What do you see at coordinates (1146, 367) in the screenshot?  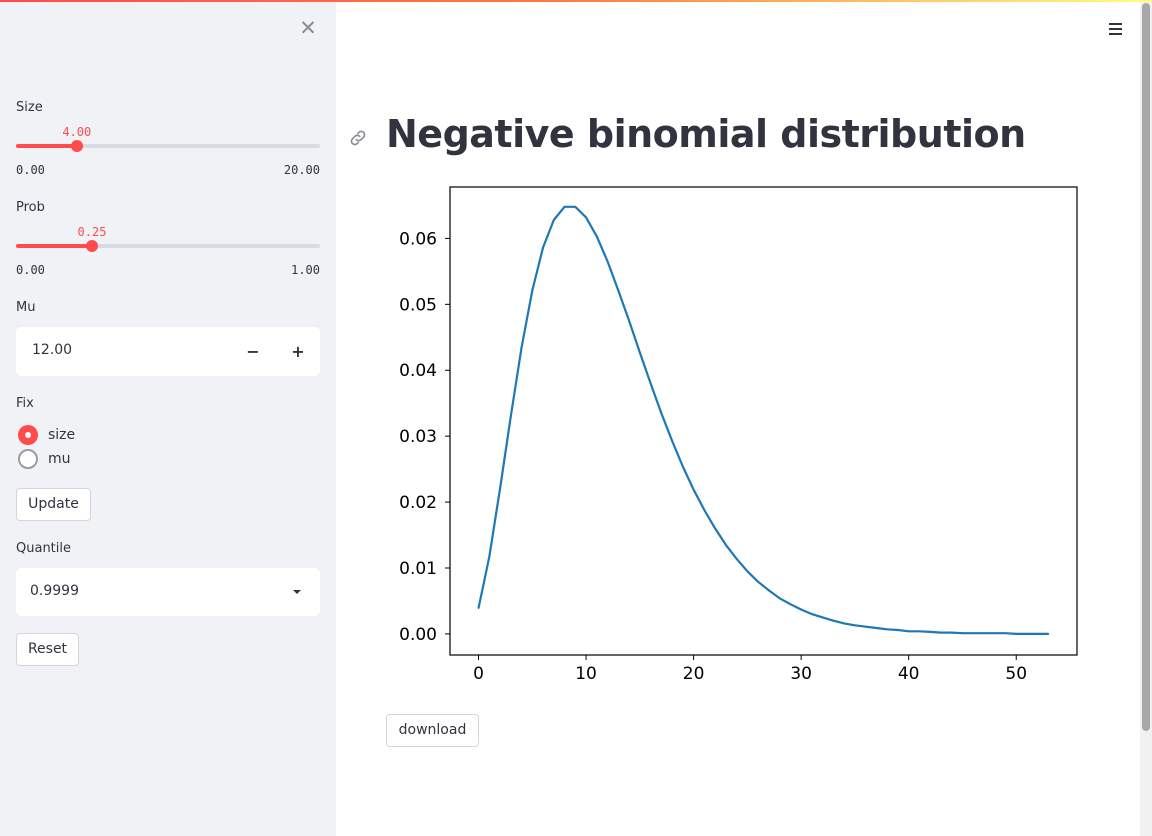 I see `scrollbar-thumb` at bounding box center [1146, 367].